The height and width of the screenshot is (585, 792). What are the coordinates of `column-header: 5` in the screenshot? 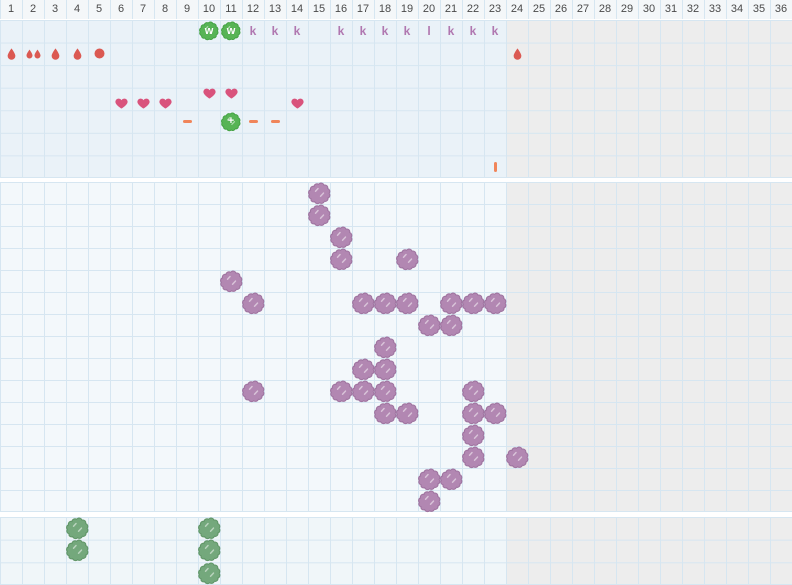 It's located at (99, 9).